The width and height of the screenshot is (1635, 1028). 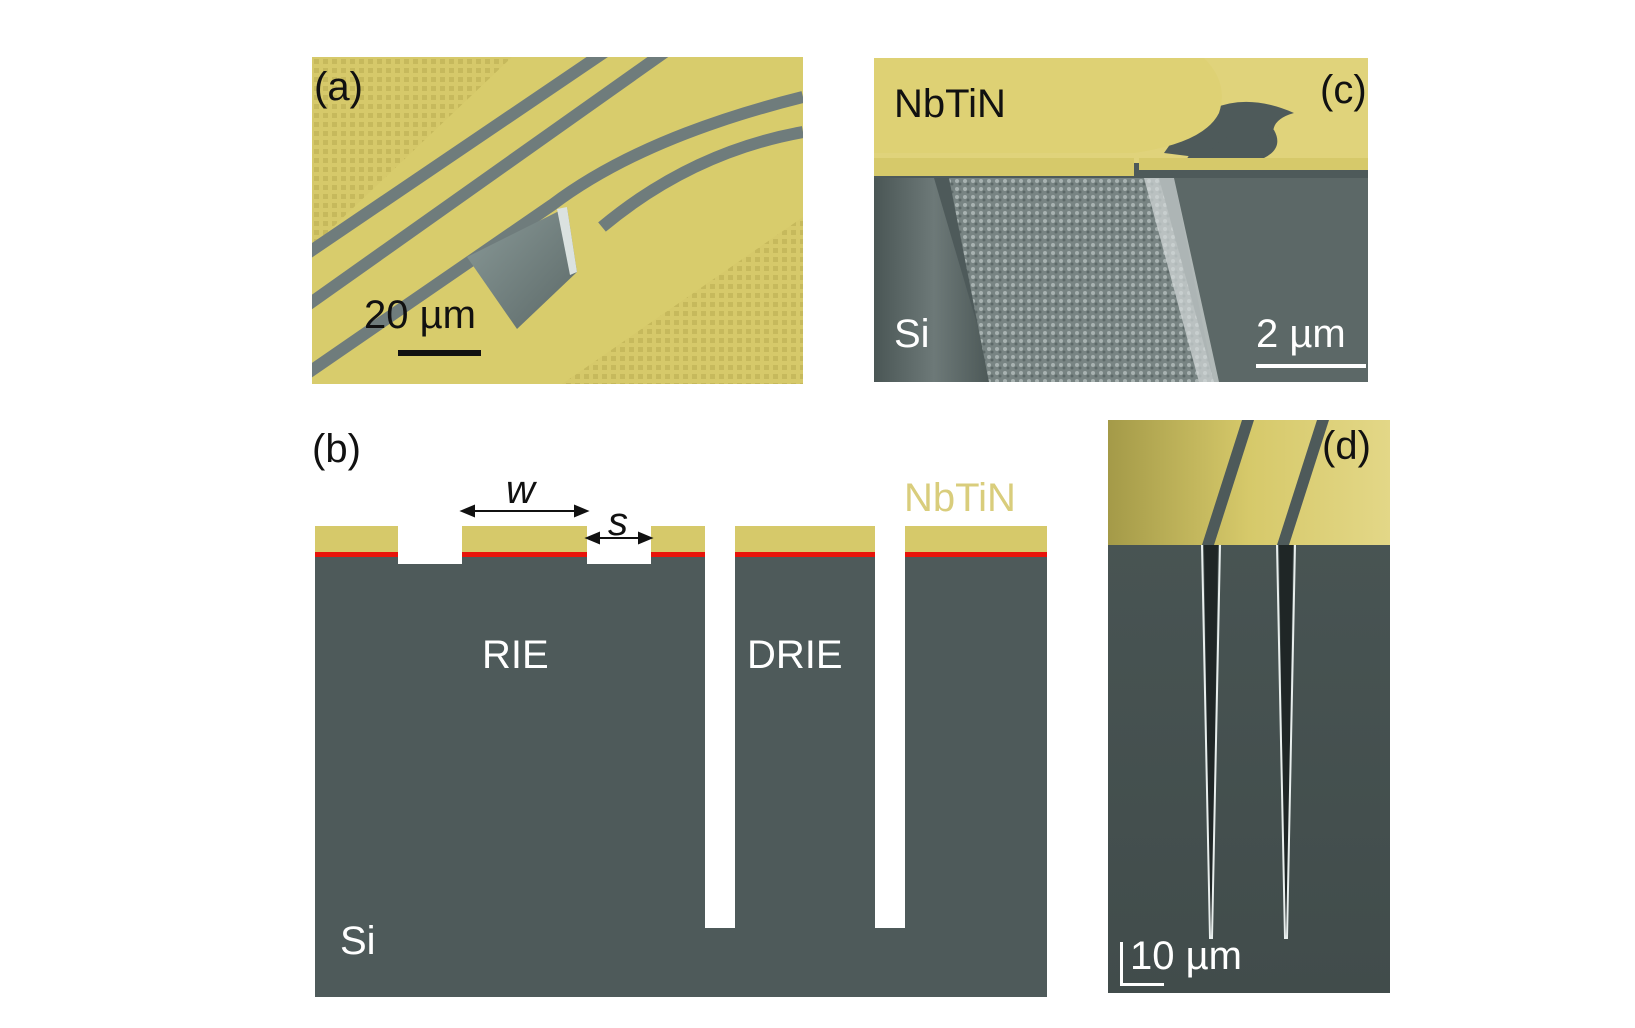 I want to click on panel-c-graphic, so click(x=1121, y=220).